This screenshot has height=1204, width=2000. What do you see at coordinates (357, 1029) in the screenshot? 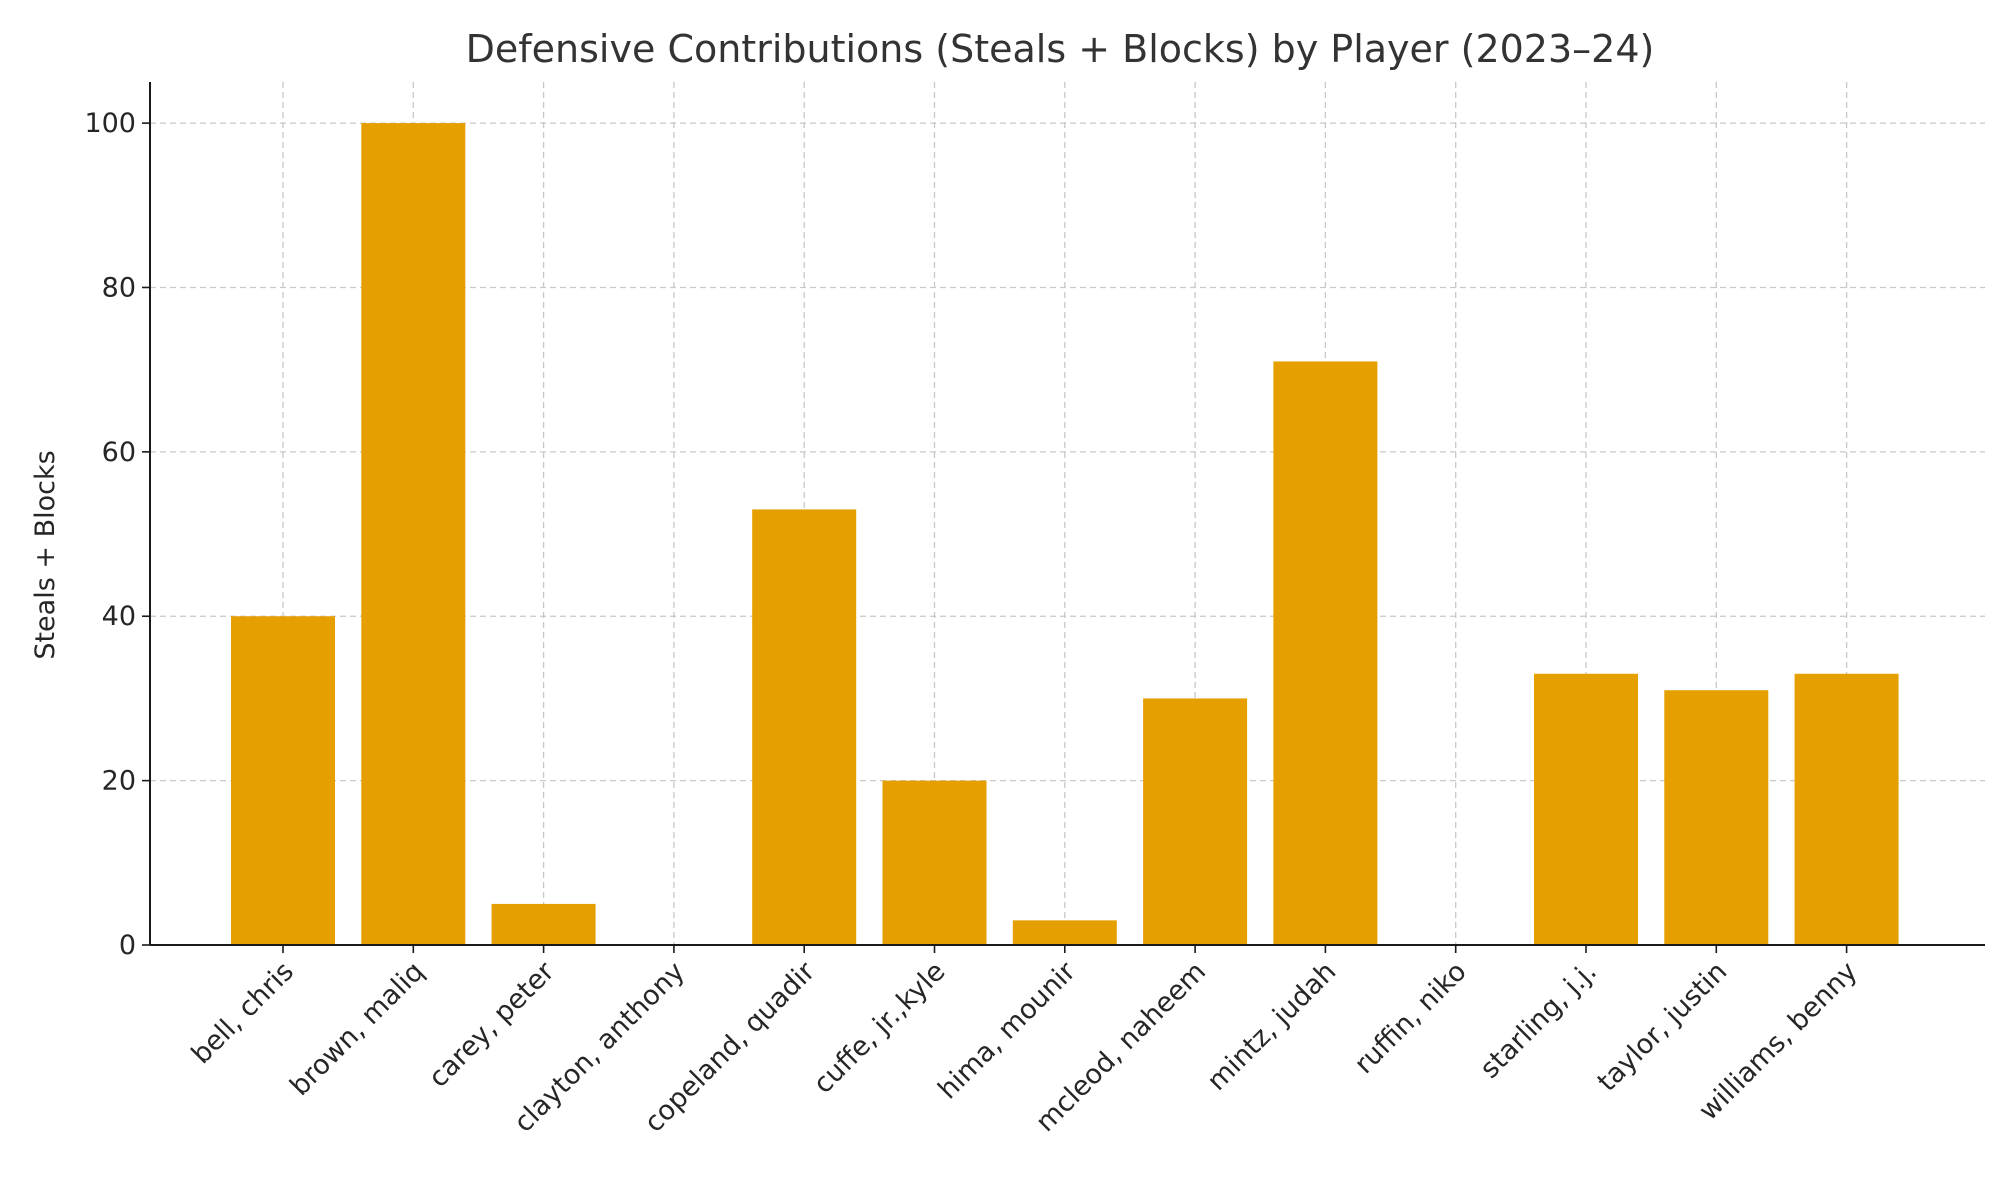
I see `x-category-label: brown, maliq` at bounding box center [357, 1029].